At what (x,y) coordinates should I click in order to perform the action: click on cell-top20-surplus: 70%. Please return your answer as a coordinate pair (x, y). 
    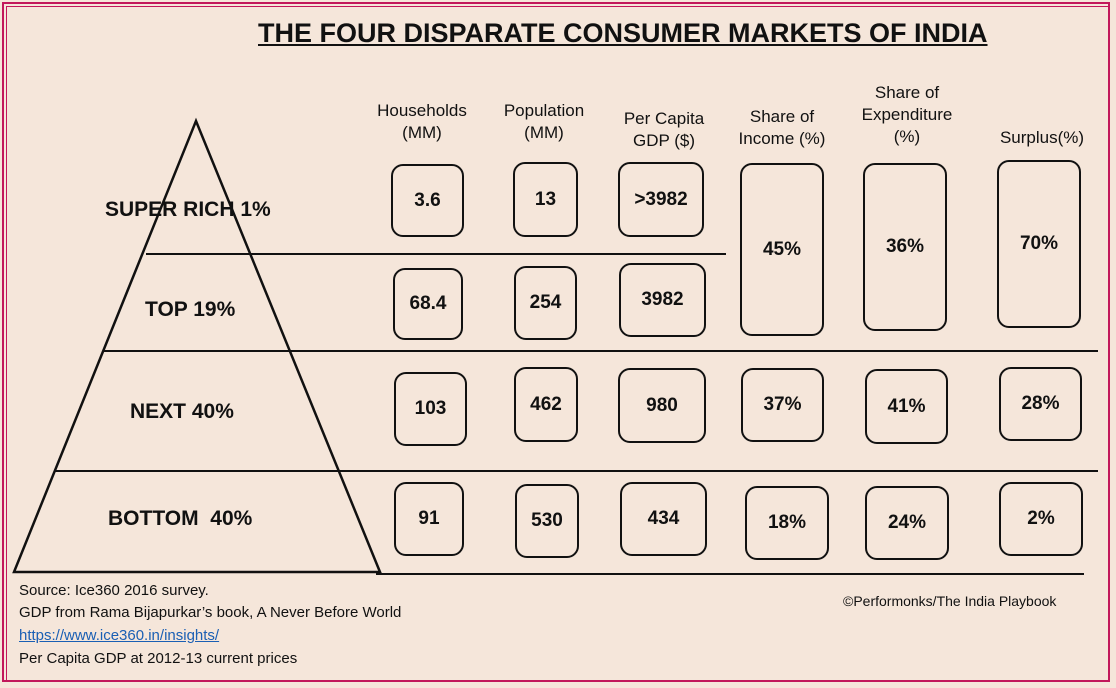
    Looking at the image, I should click on (1039, 244).